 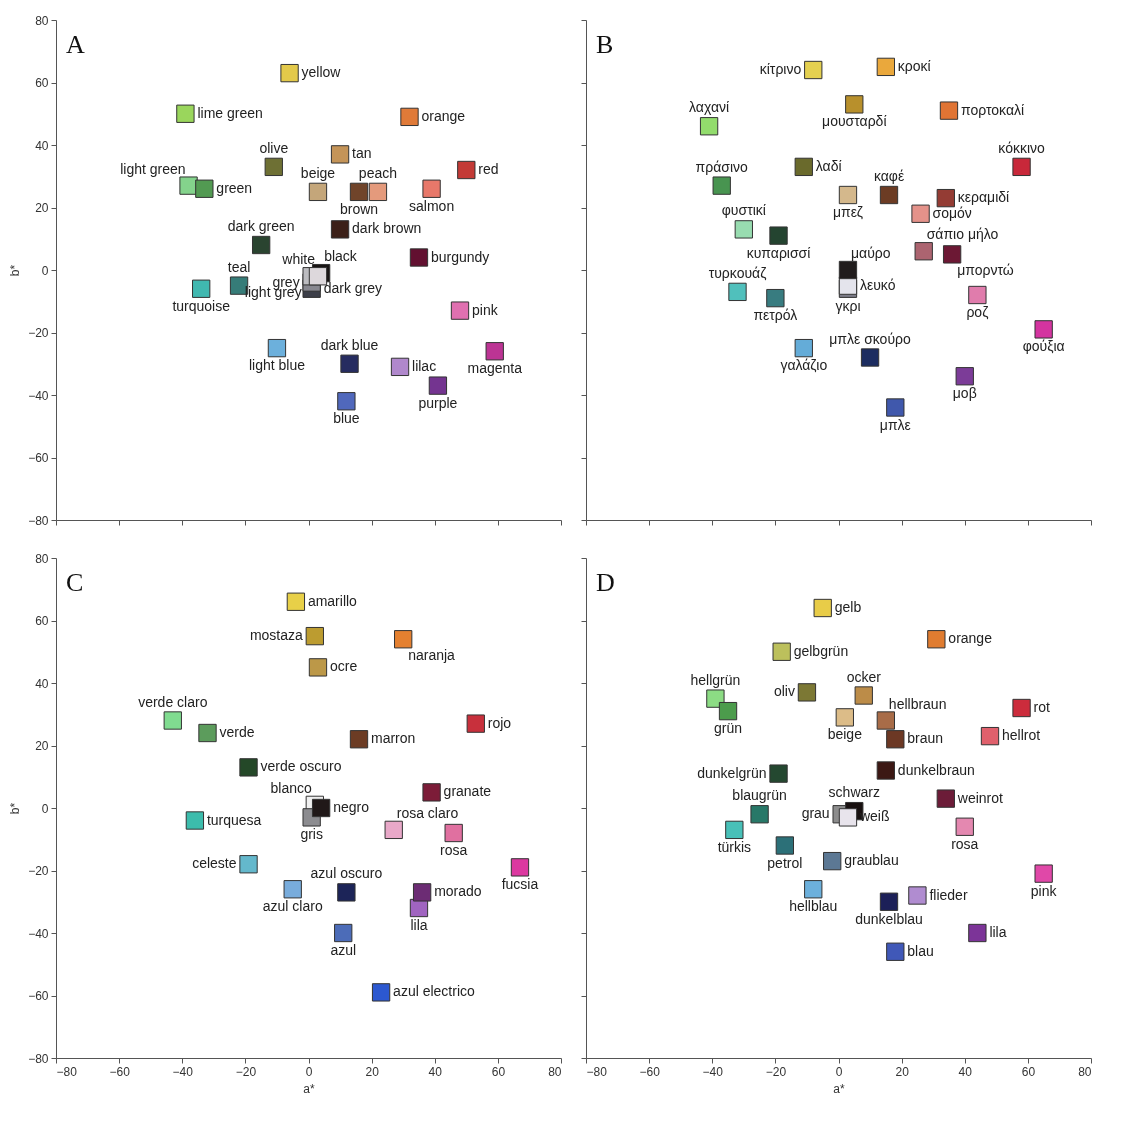 I want to click on series-label: blau, so click(x=920, y=950).